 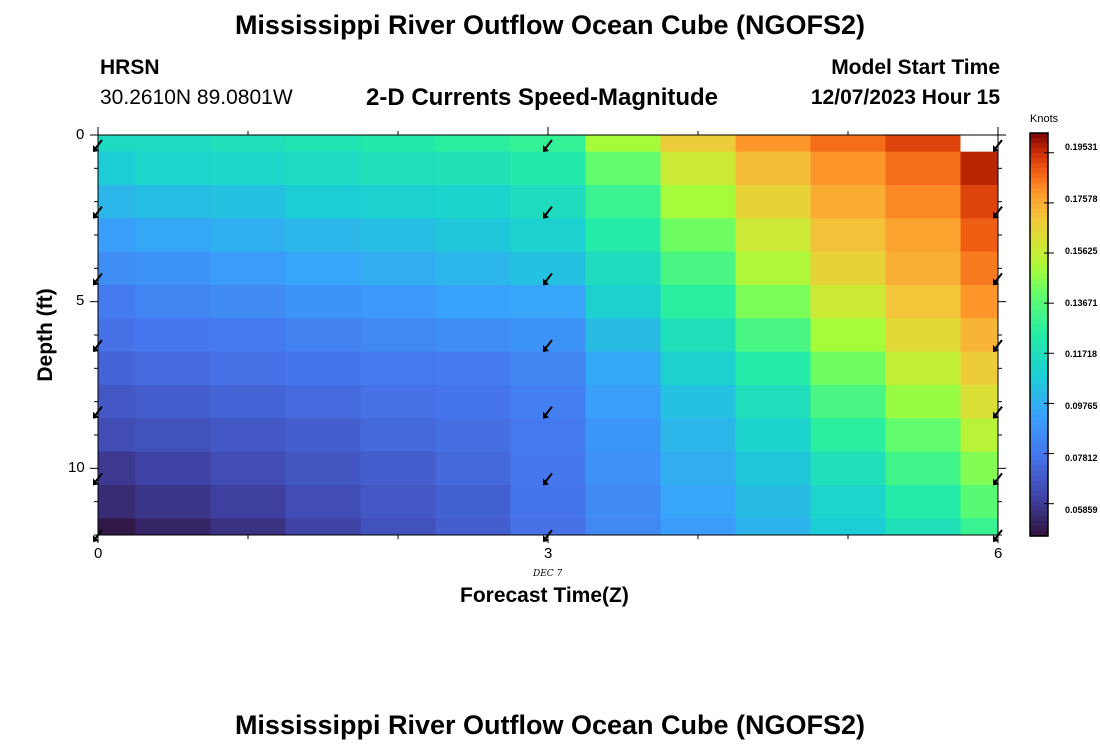 I want to click on colorbar-tick-label: 0.07812, so click(x=1081, y=458).